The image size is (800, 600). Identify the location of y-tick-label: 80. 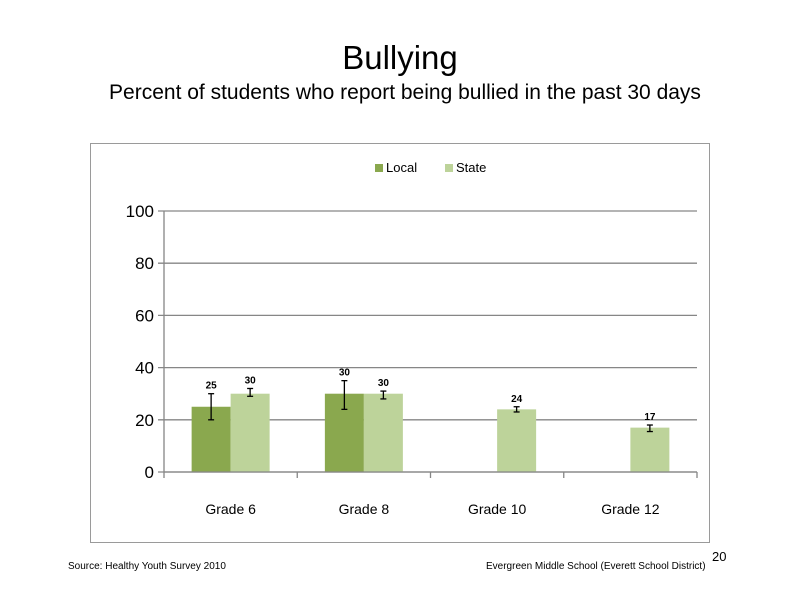
(144, 263).